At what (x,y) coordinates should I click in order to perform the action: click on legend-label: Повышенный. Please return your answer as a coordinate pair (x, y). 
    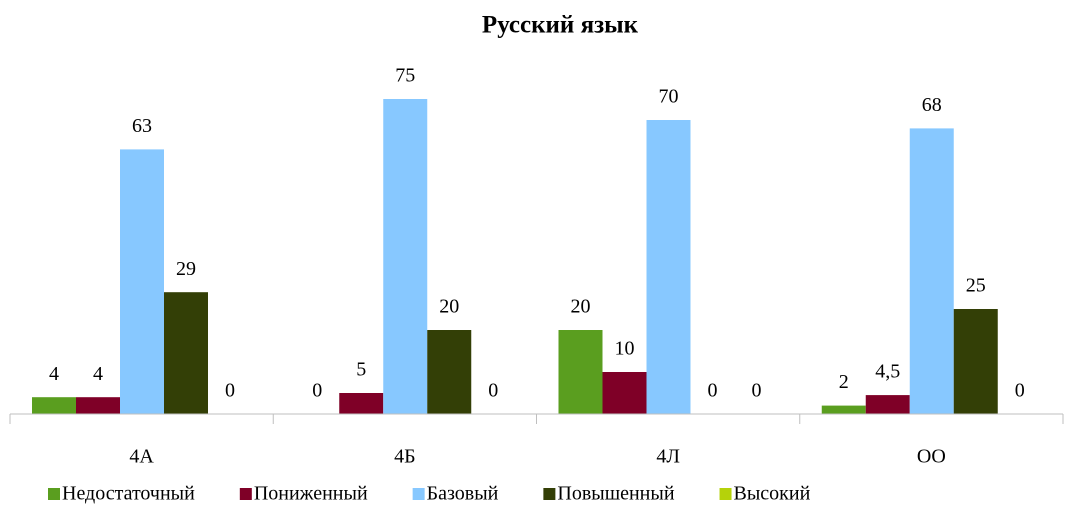
    Looking at the image, I should click on (615, 494).